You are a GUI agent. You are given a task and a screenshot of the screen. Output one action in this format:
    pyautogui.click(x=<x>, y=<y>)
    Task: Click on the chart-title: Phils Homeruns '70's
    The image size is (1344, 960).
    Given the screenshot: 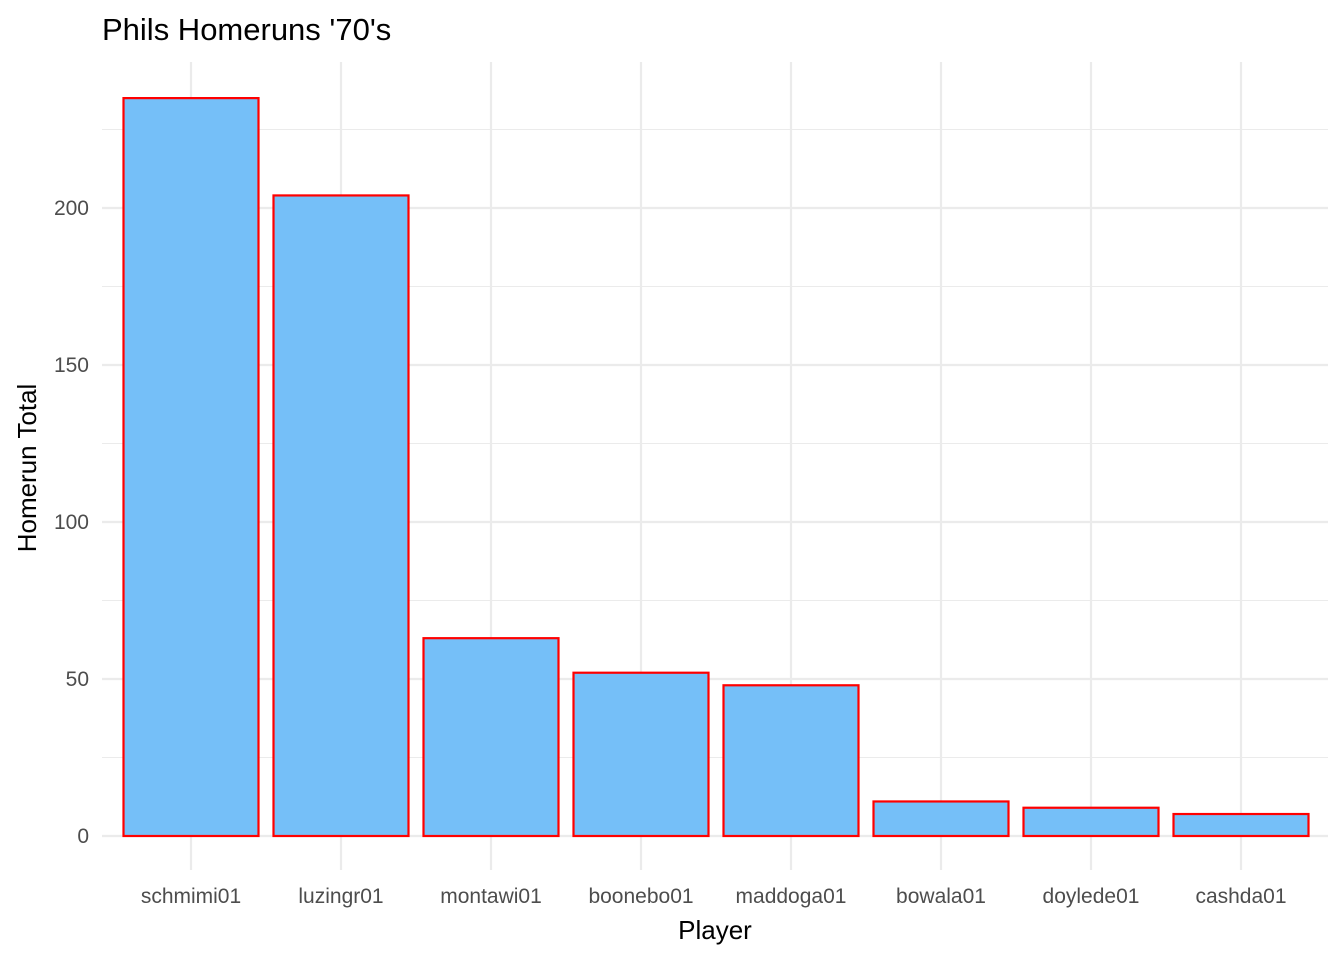 What is the action you would take?
    pyautogui.click(x=246, y=29)
    